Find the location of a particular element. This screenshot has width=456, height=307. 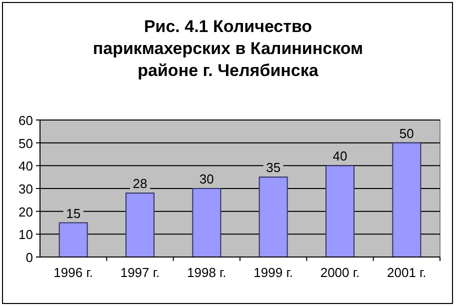

y-tick-label: 40 is located at coordinates (25, 166).